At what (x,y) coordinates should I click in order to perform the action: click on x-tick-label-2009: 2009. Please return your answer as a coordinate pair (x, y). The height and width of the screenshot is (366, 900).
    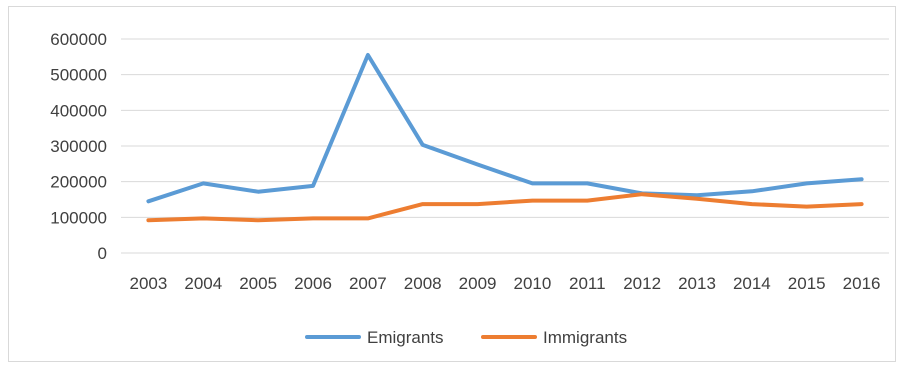
    Looking at the image, I should click on (478, 283).